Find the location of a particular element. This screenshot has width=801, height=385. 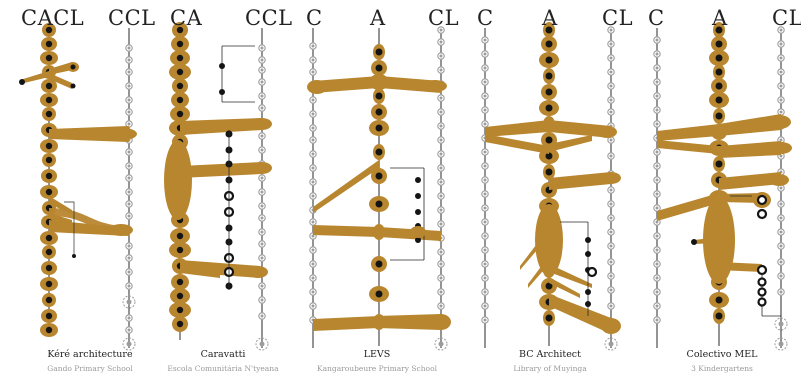

panel-1-header-left: CACL is located at coordinates (53, 18).